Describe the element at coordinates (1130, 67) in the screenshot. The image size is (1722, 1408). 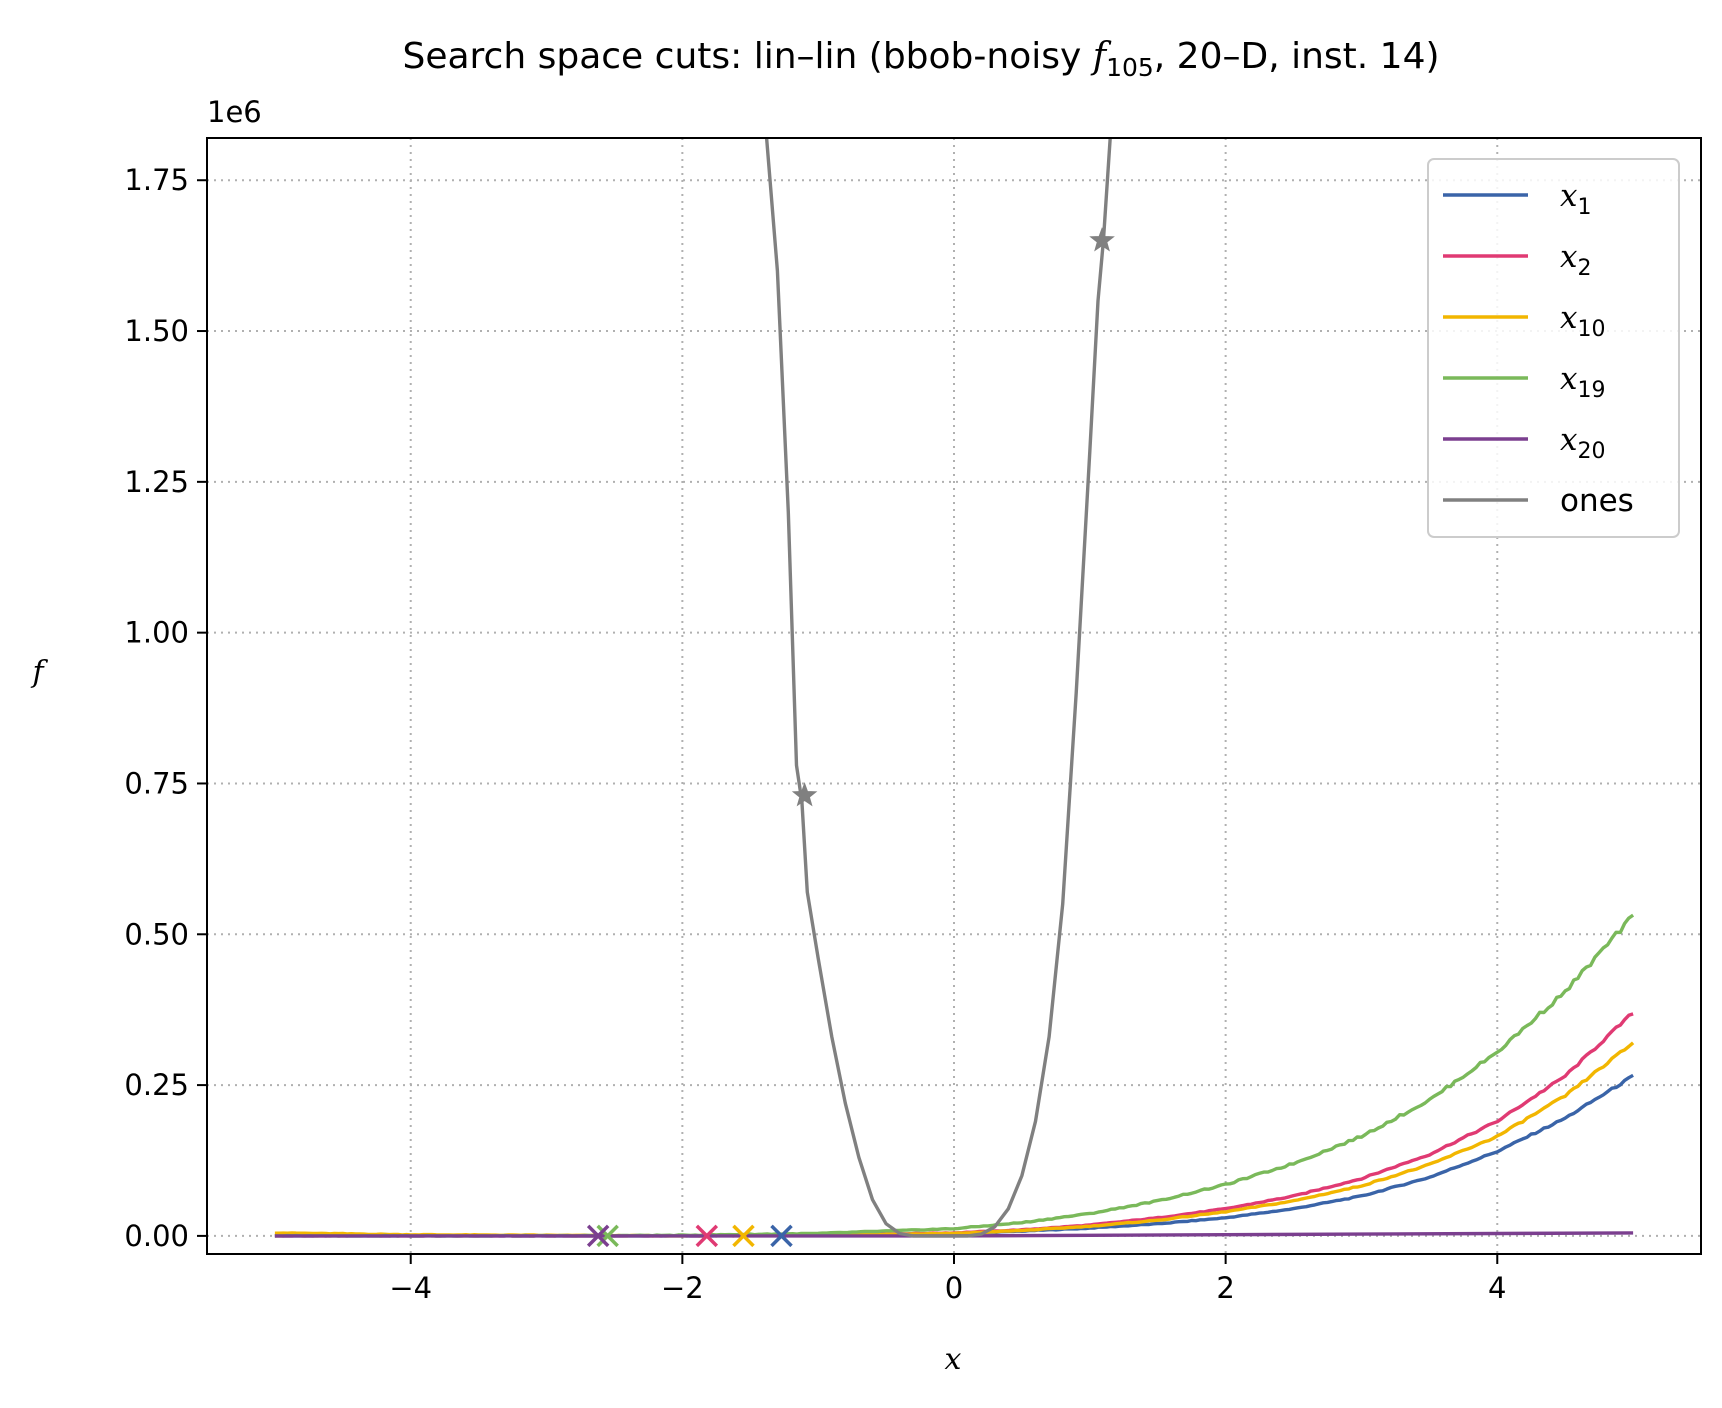
I see `chart-title-func-subscript: 105` at that location.